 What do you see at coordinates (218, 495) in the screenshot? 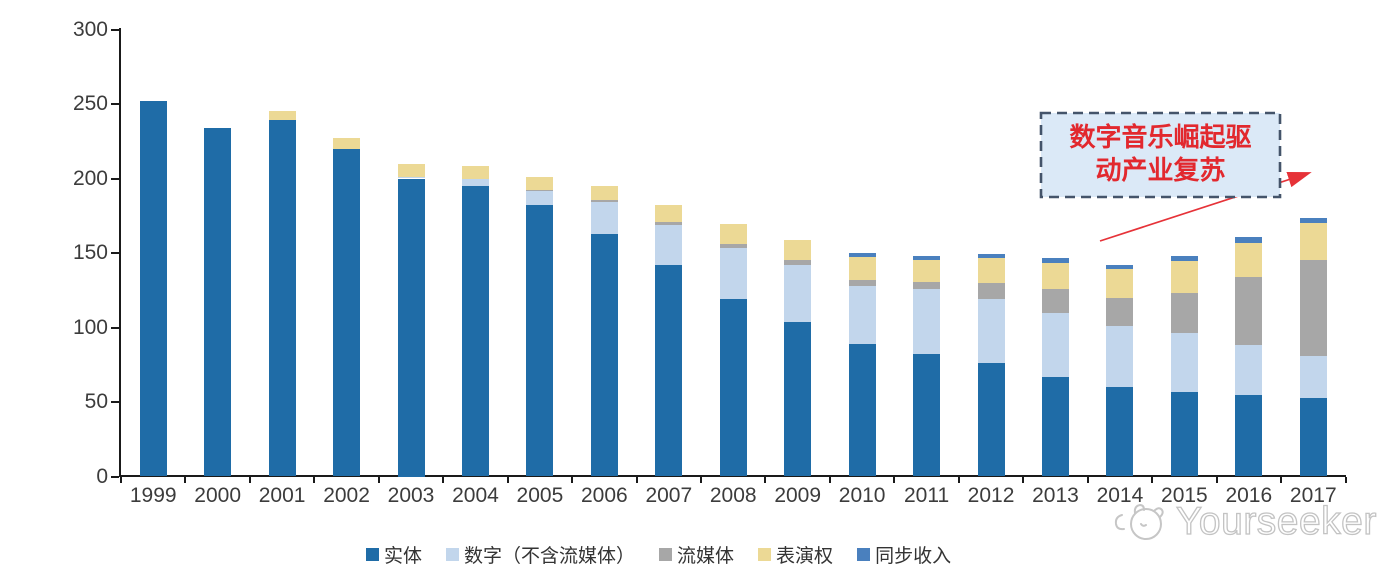
I see `x-axis-label: 2000` at bounding box center [218, 495].